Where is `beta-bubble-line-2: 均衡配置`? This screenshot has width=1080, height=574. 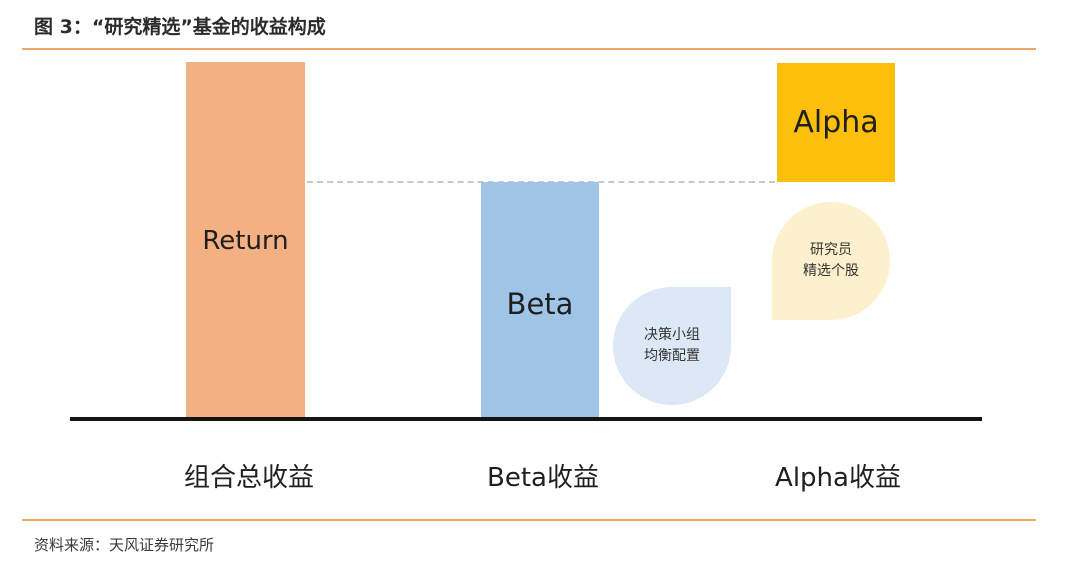 beta-bubble-line-2: 均衡配置 is located at coordinates (672, 356).